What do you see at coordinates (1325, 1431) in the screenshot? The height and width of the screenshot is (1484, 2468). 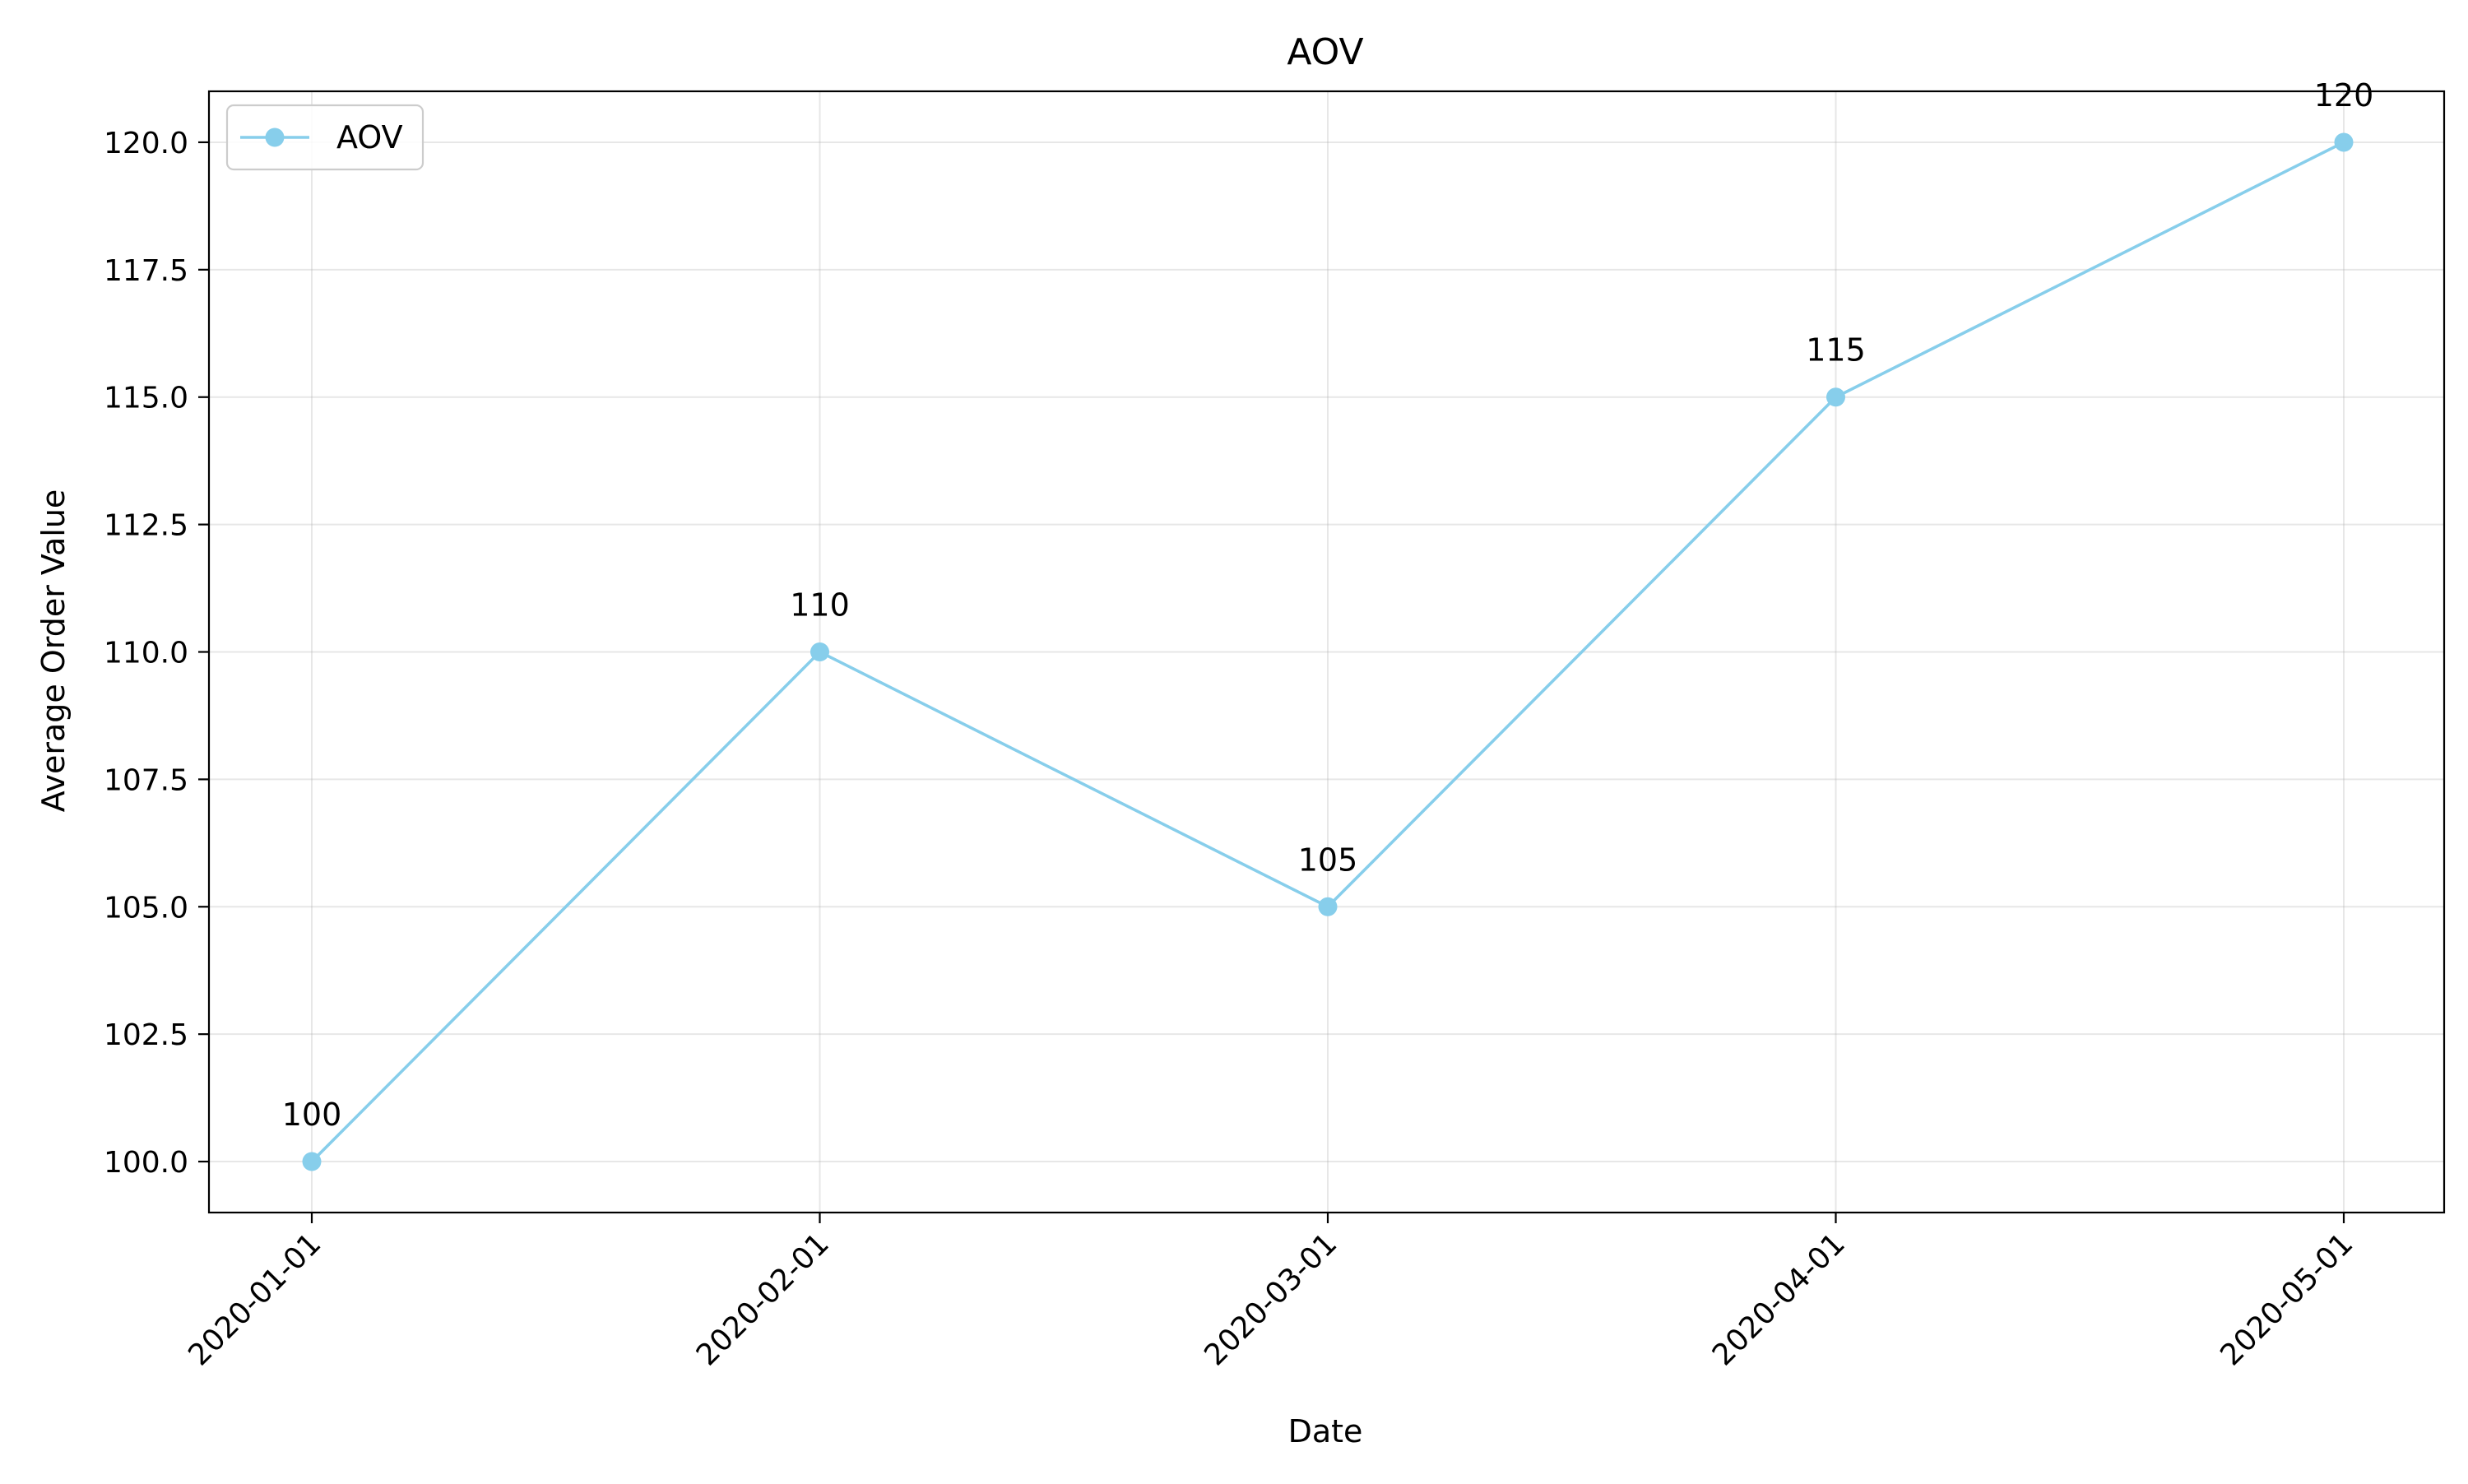 I see `x-axis-label: Date` at bounding box center [1325, 1431].